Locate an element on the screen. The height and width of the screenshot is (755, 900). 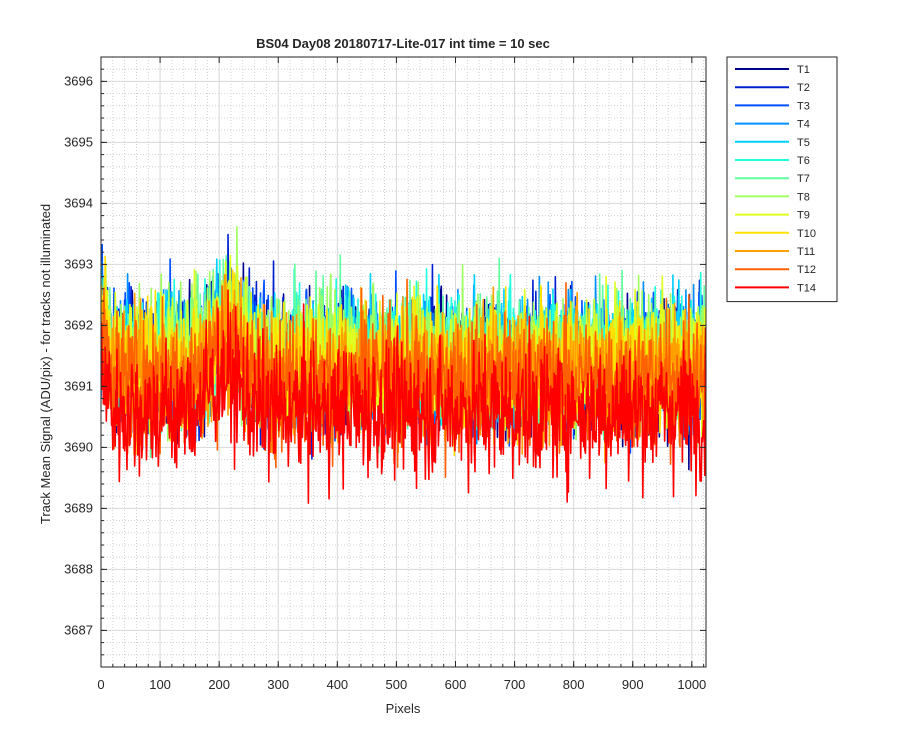
y-tick-label: 3695 is located at coordinates (78, 141).